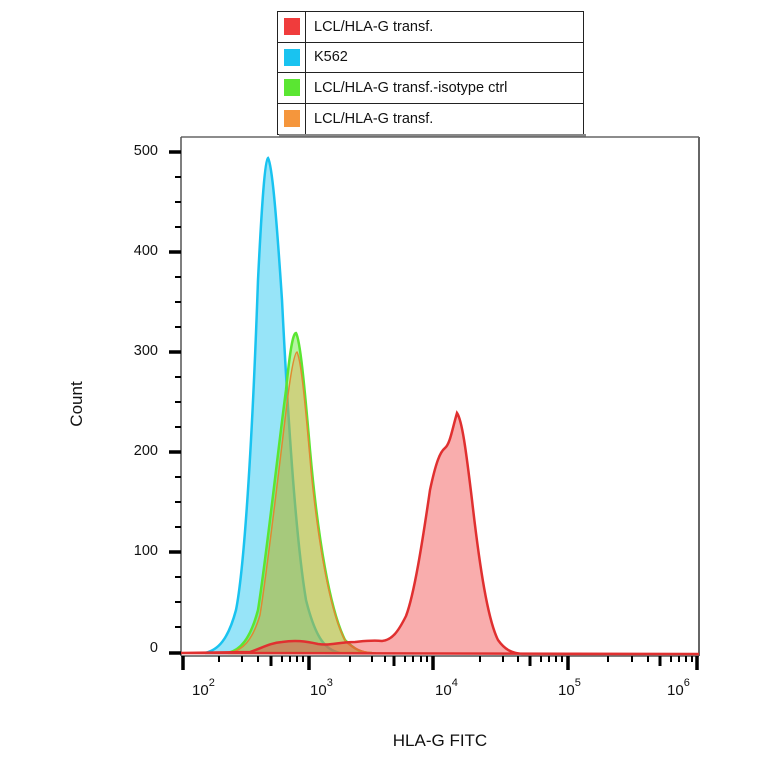  I want to click on y-axis-title: Count, so click(76, 404).